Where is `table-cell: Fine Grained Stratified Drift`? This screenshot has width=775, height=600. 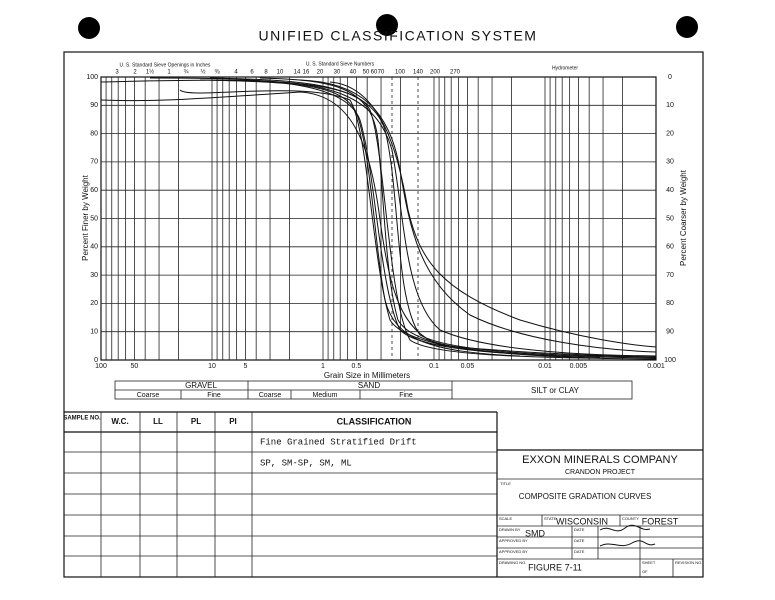 table-cell: Fine Grained Stratified Drift is located at coordinates (338, 442).